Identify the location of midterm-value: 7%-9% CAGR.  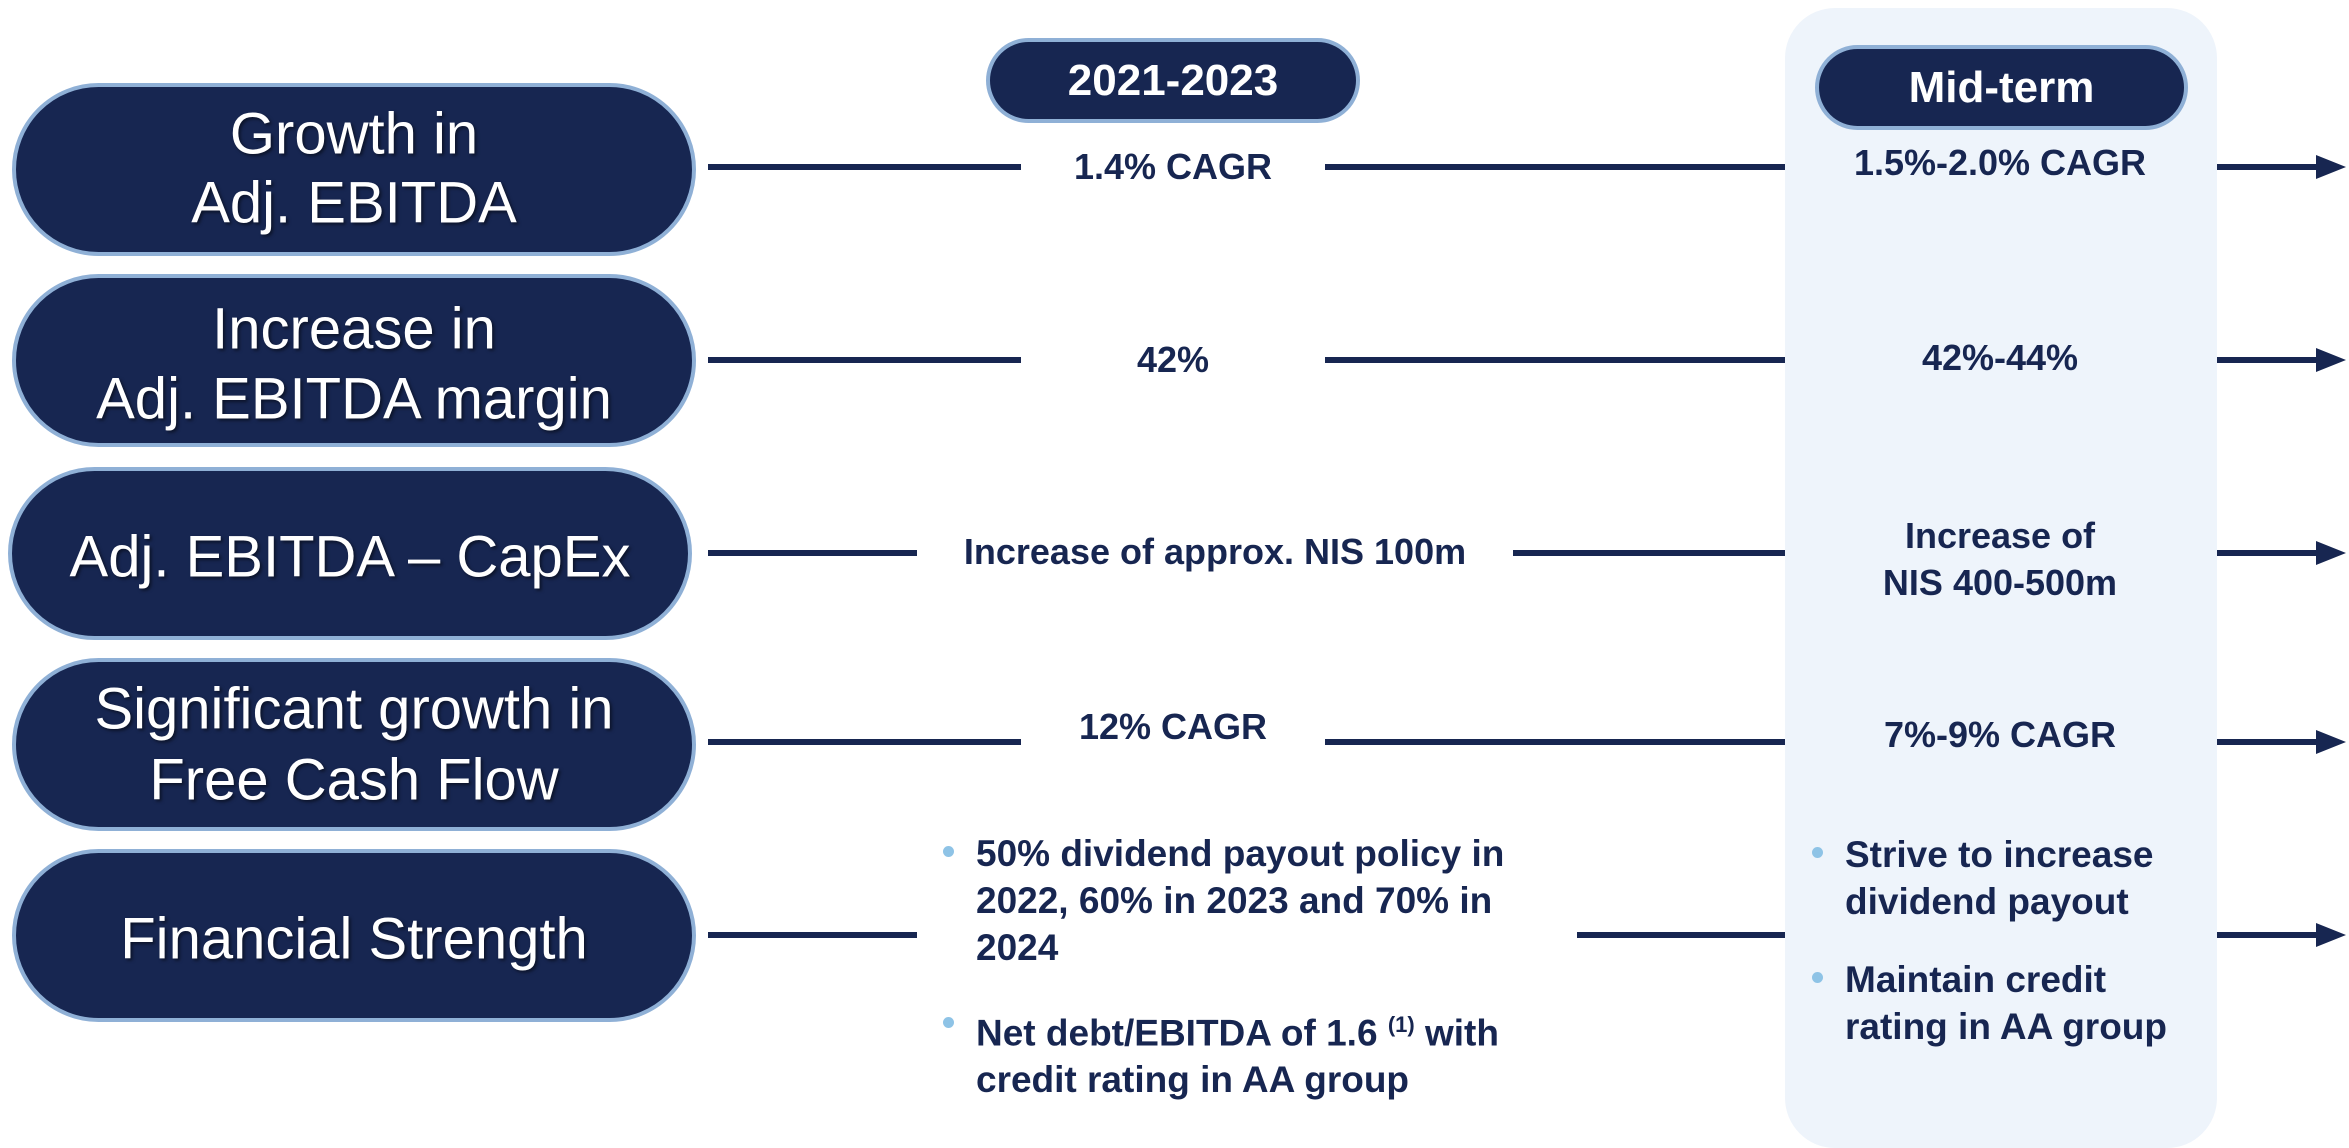
(2000, 734).